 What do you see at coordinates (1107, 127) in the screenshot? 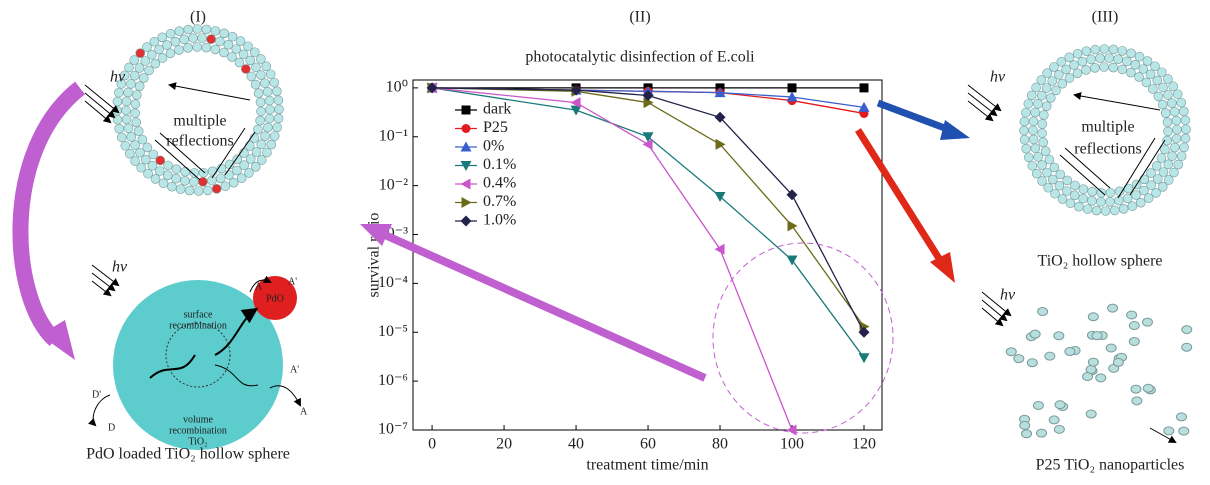
I see `label: multiple` at bounding box center [1107, 127].